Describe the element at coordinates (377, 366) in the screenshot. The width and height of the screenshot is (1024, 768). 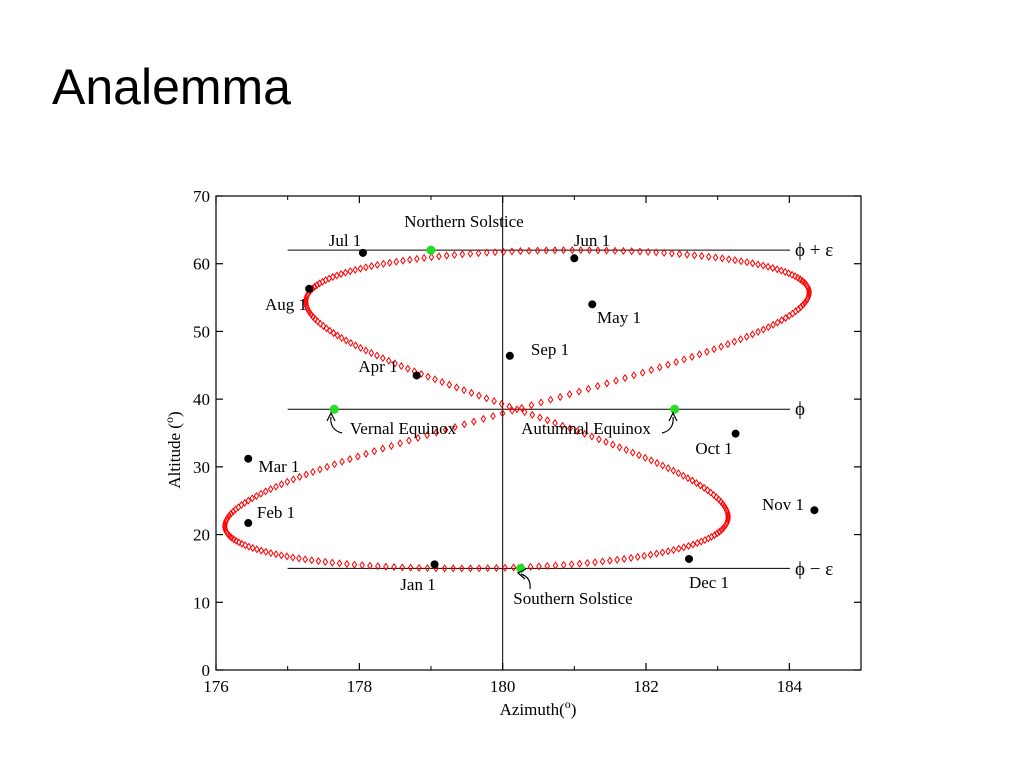
I see `label-apr-1: Apr 1` at that location.